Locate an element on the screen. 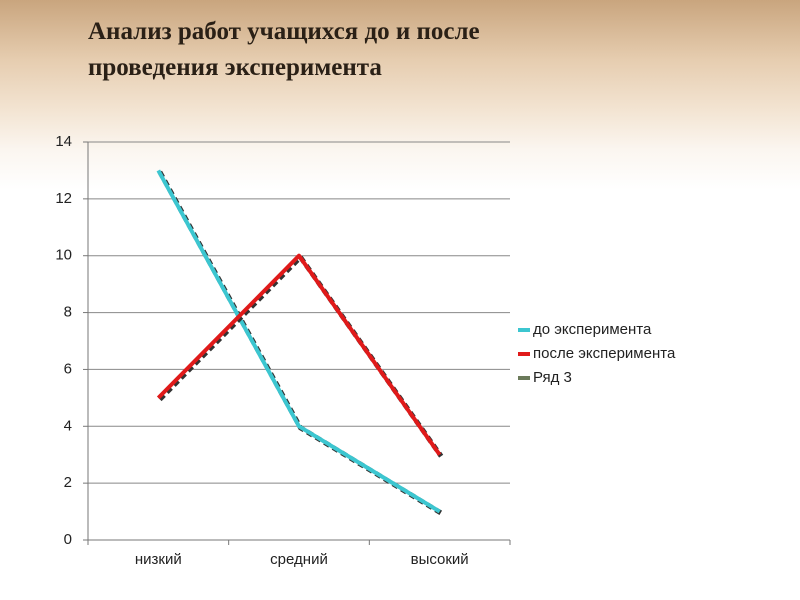 The width and height of the screenshot is (800, 600). x-tick-label: высокий is located at coordinates (440, 559).